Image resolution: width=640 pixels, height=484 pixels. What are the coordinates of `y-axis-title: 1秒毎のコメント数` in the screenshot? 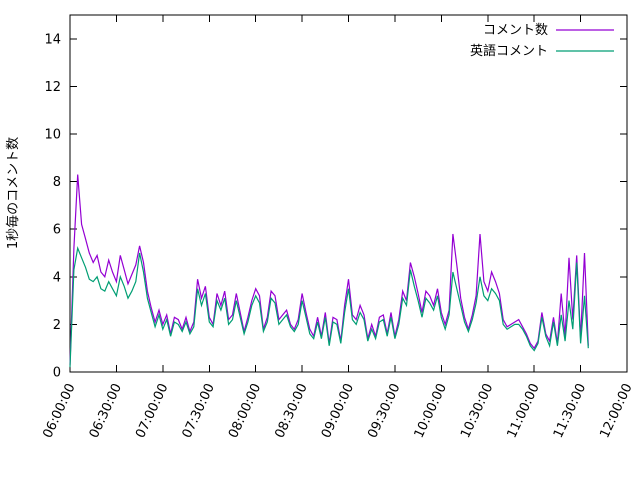 It's located at (13, 193).